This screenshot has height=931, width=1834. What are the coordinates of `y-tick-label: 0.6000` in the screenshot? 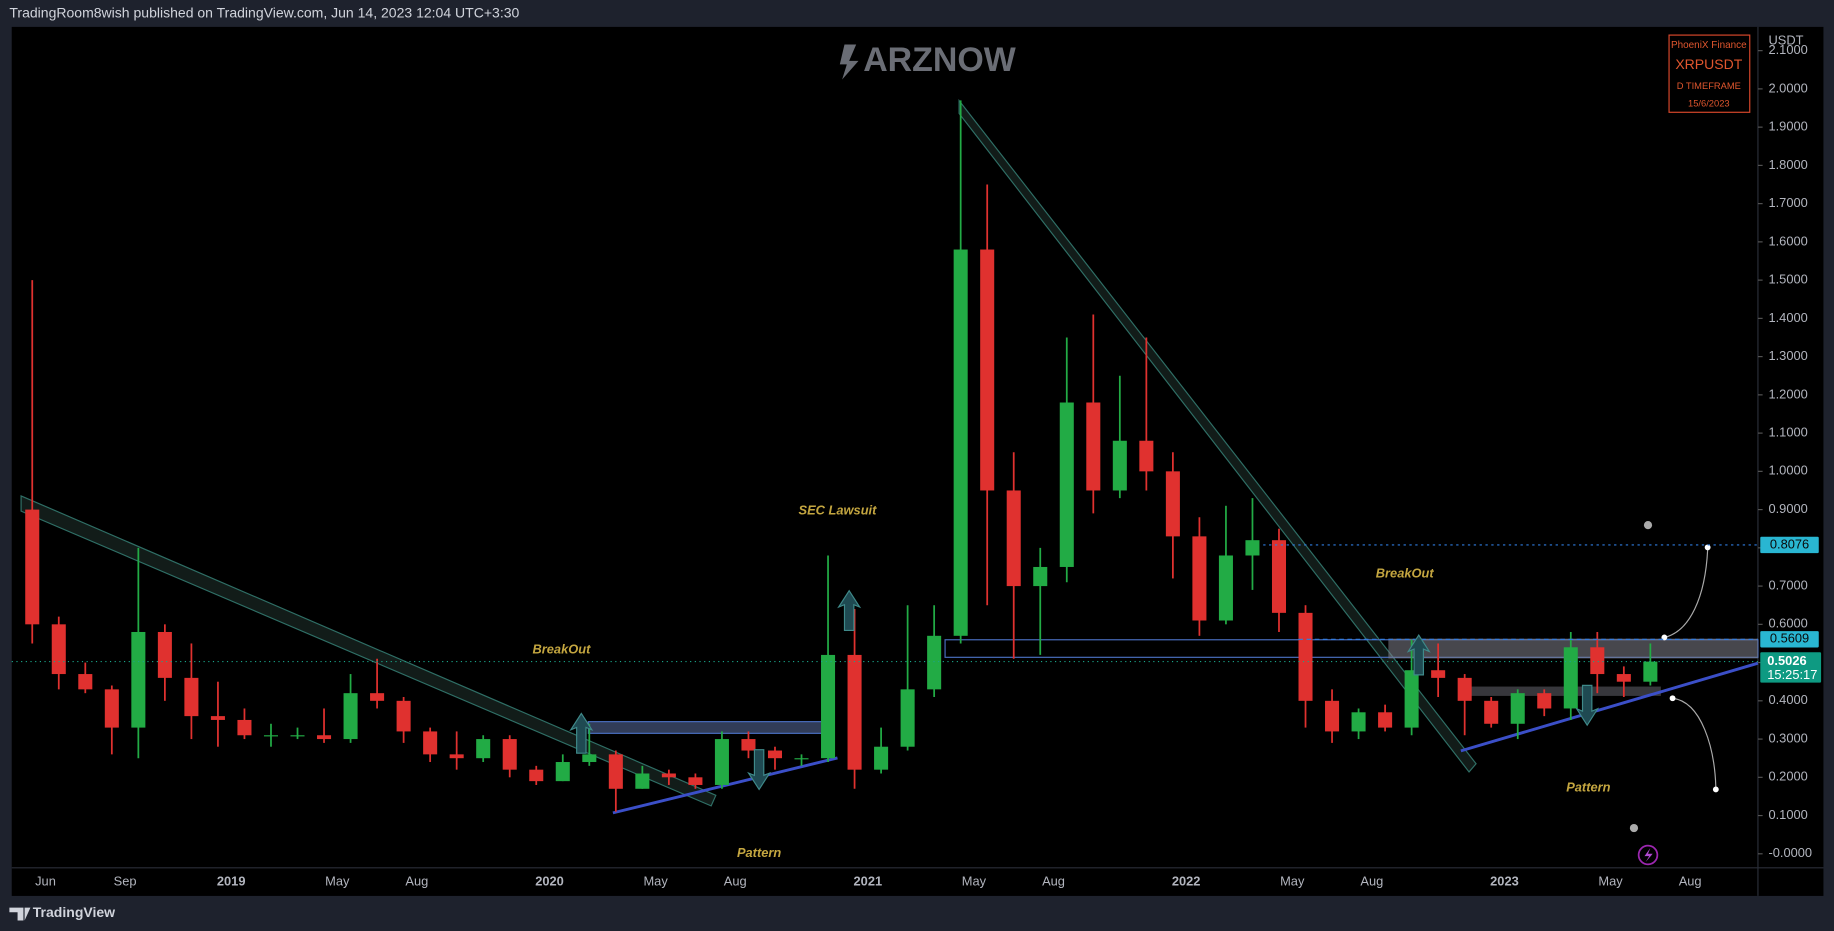 It's located at (1787, 623).